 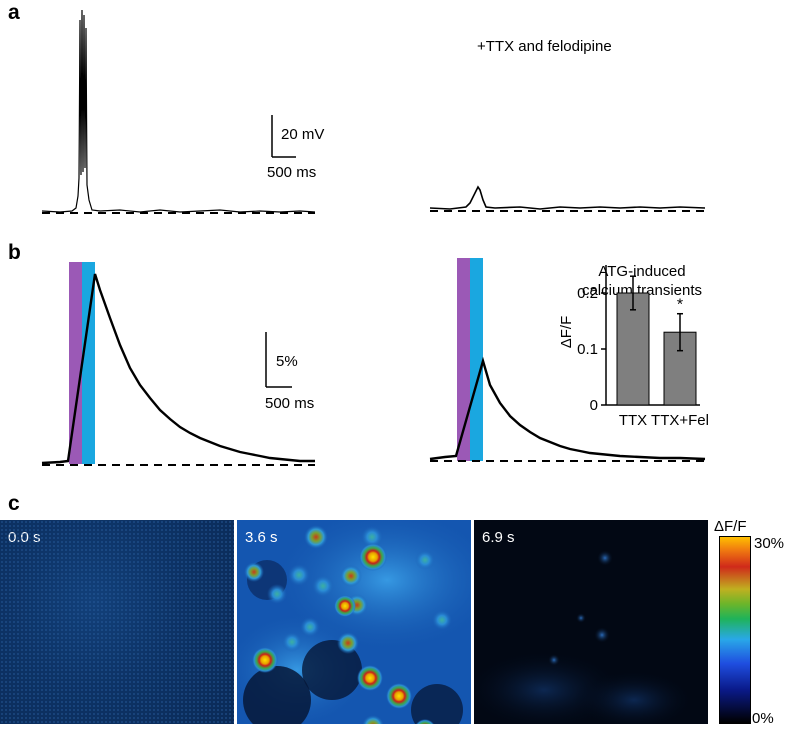 What do you see at coordinates (680, 420) in the screenshot?
I see `inset-category-label: TTX+Fel` at bounding box center [680, 420].